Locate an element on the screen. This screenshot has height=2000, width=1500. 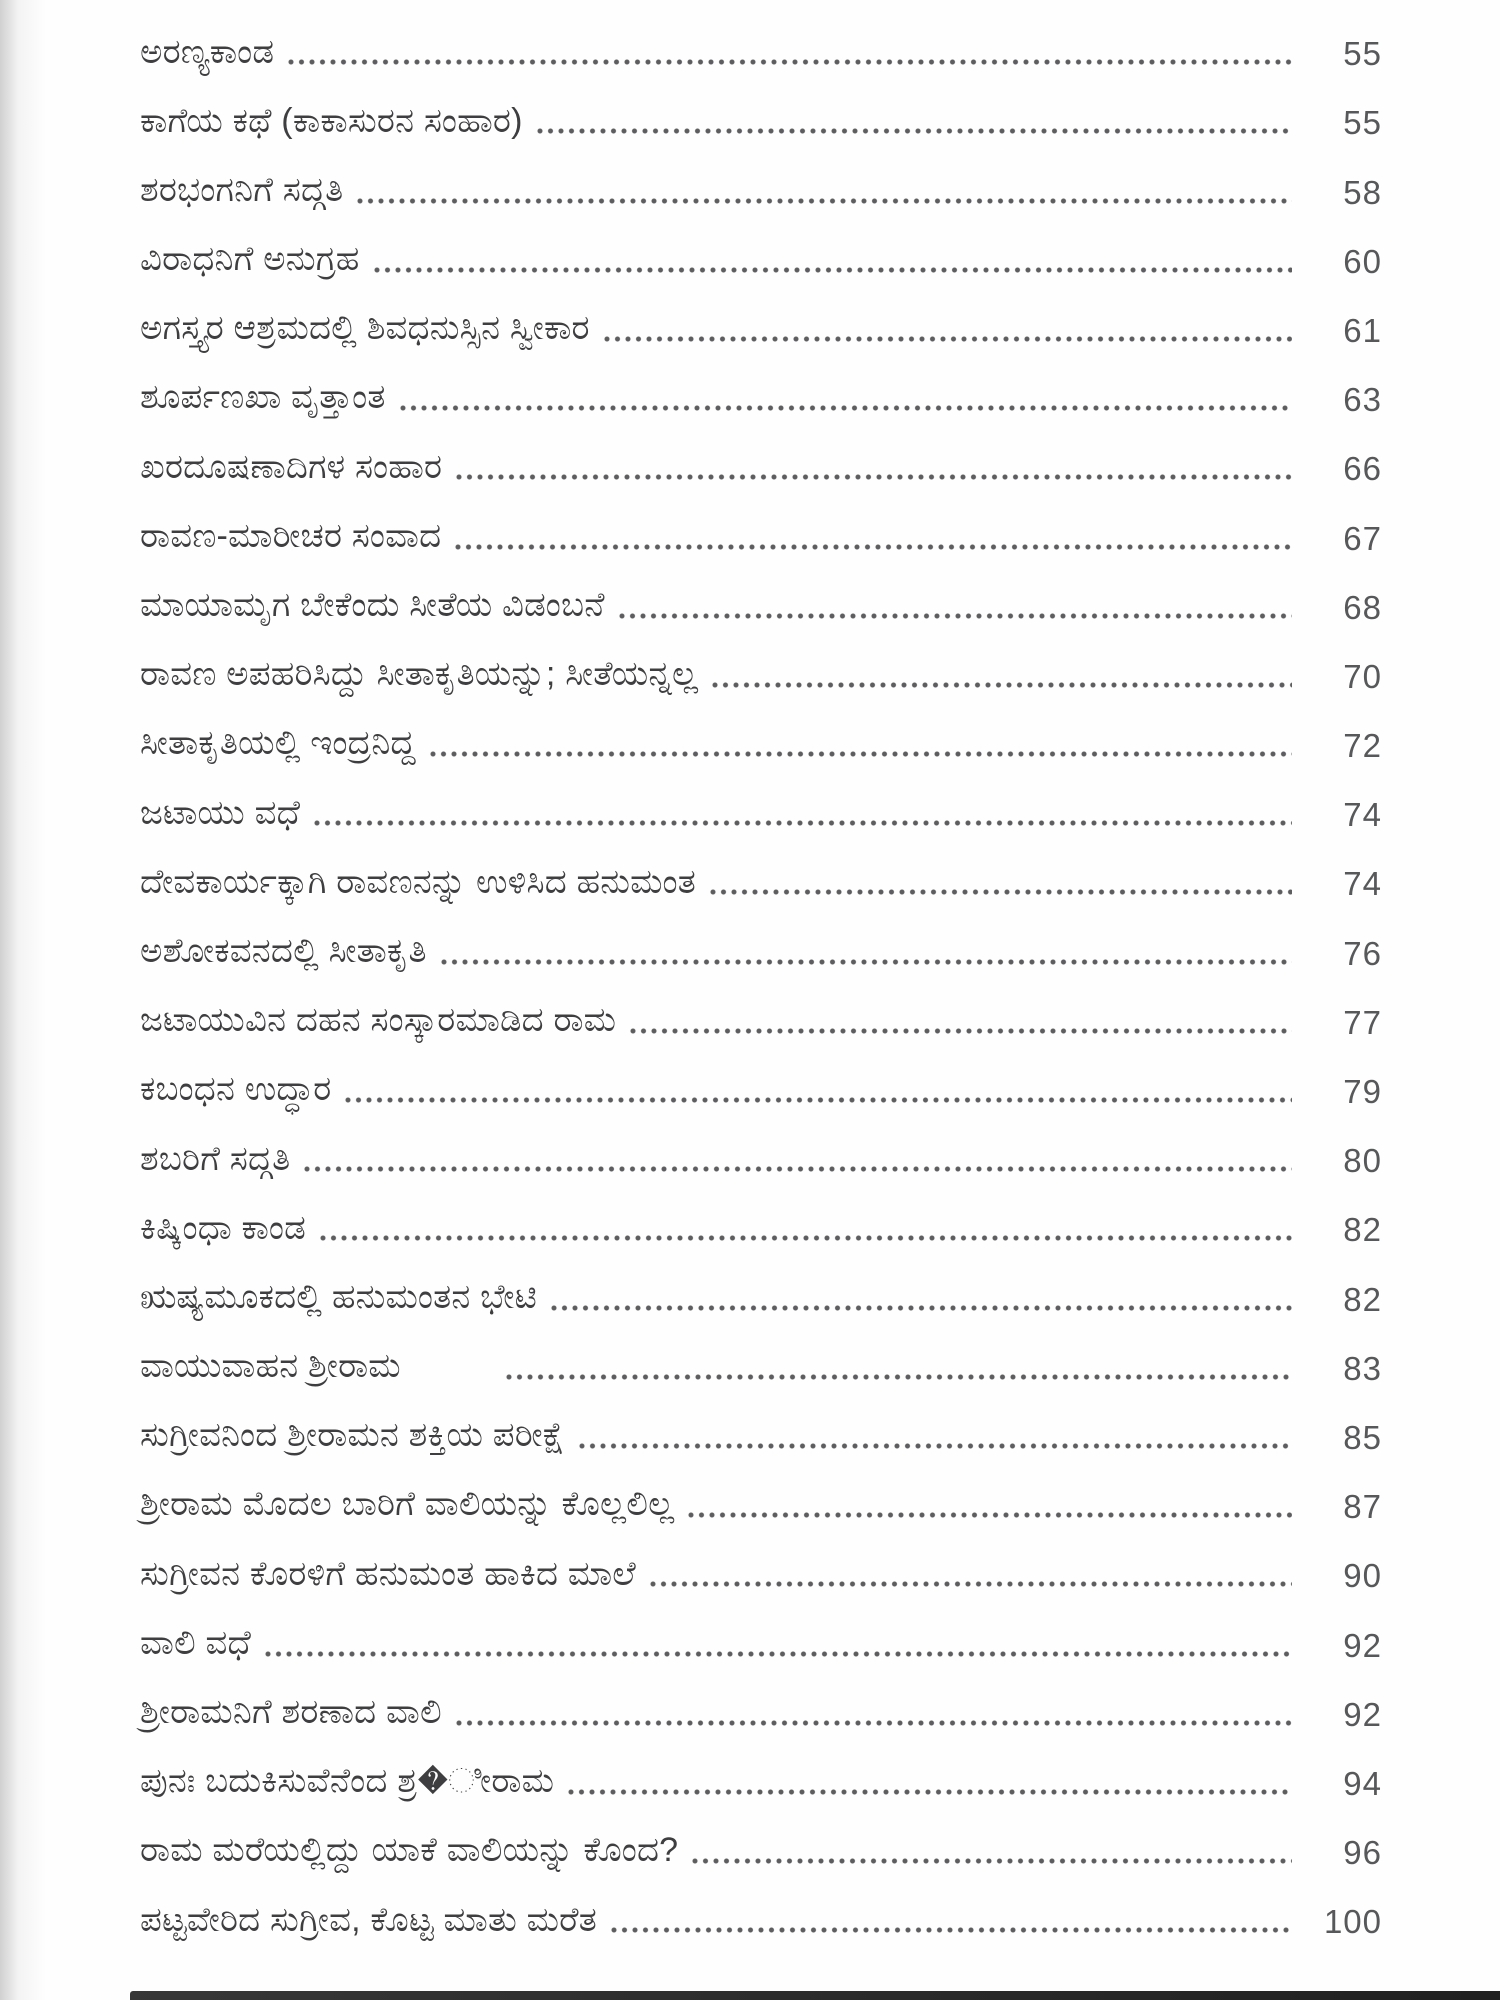
toc-row: ಕಬಂಧನ ಉದ್ಧಾರ 79 is located at coordinates (761, 1082).